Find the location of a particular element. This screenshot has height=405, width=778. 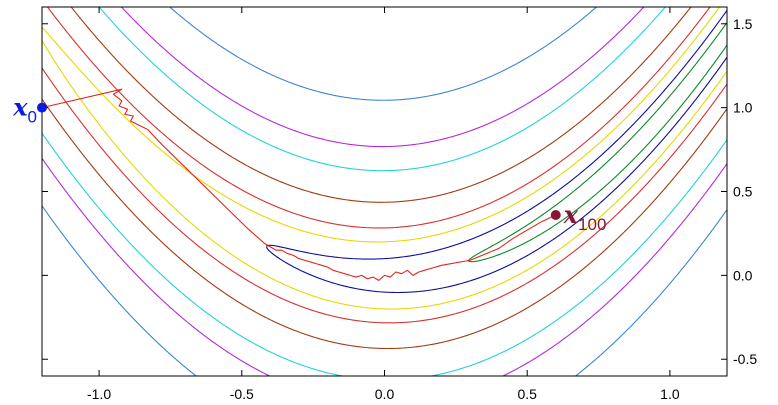

x-tick-label: 1.0 is located at coordinates (670, 394).